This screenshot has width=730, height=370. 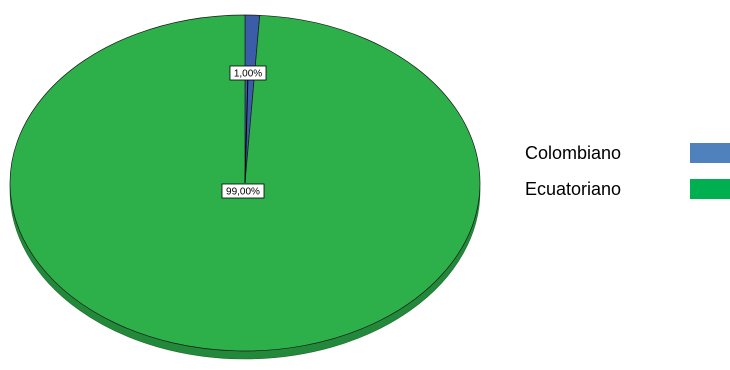 What do you see at coordinates (627, 153) in the screenshot?
I see `legend-item-colombiano: Colombiano` at bounding box center [627, 153].